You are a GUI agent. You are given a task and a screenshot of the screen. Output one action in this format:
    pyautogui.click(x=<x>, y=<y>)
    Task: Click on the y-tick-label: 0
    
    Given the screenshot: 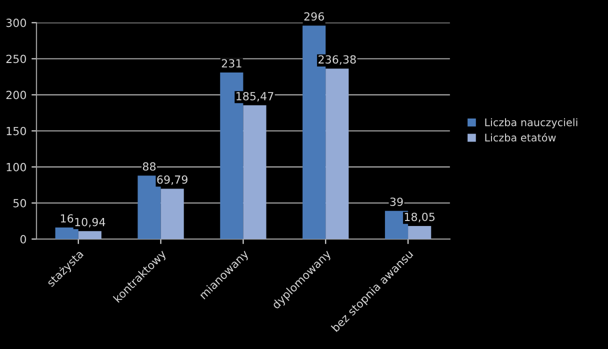 What is the action you would take?
    pyautogui.click(x=23, y=239)
    